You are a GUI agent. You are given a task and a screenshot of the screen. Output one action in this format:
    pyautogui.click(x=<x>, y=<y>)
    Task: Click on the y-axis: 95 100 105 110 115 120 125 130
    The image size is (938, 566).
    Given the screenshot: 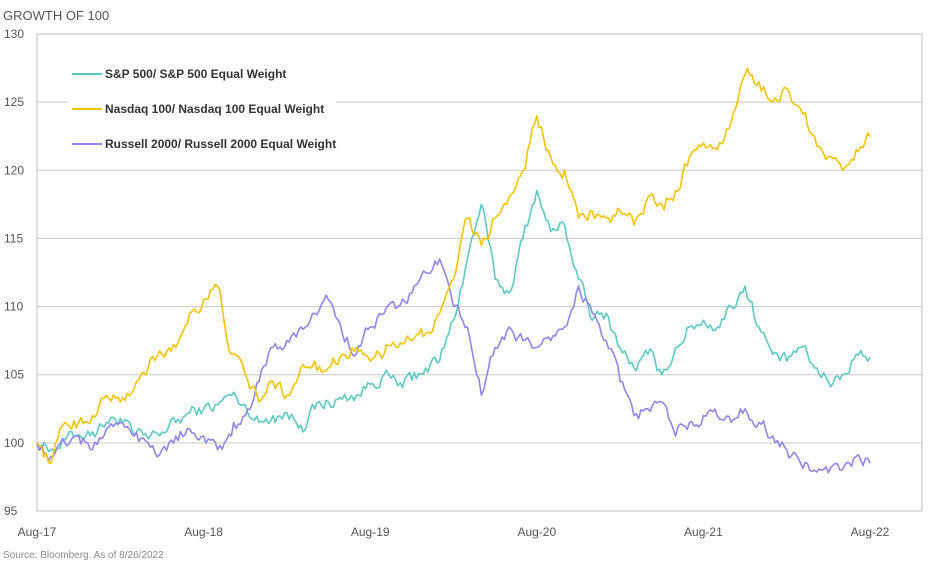 What is the action you would take?
    pyautogui.click(x=14, y=272)
    